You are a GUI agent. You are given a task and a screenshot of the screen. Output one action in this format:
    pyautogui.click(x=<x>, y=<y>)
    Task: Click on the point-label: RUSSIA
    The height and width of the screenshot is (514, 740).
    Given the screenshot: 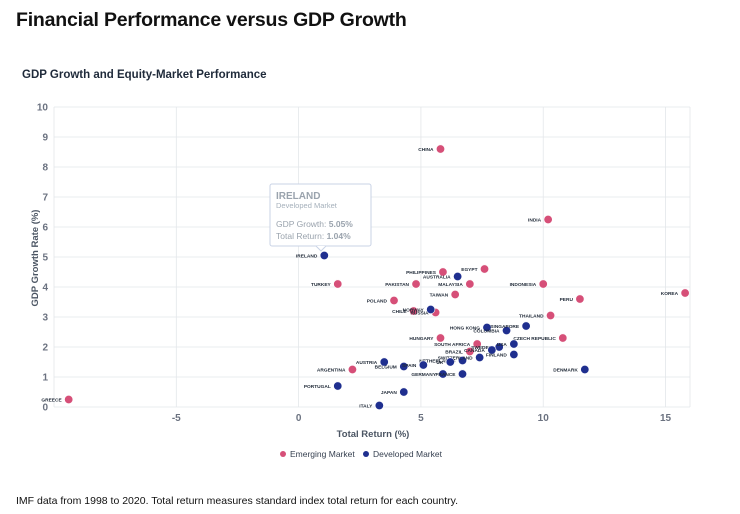 What is the action you would take?
    pyautogui.click(x=419, y=313)
    